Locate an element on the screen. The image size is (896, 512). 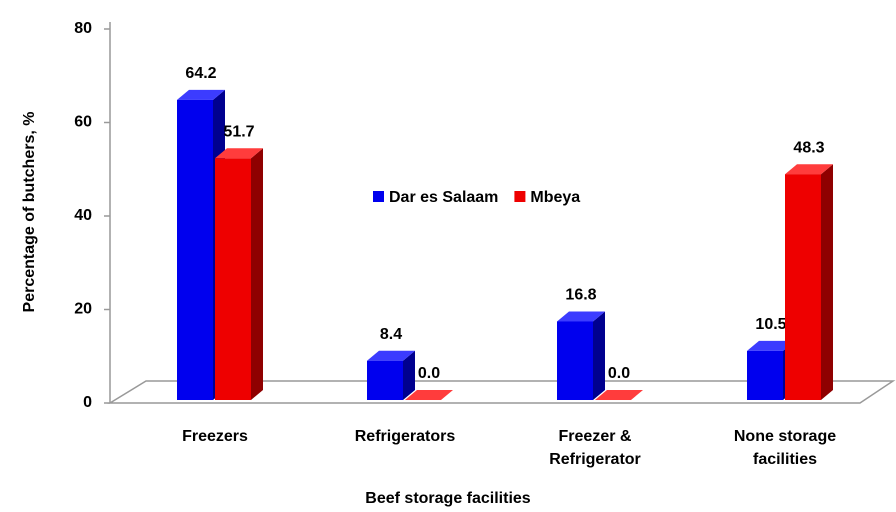
x-tick-label: Freezer & Refrigerator is located at coordinates (595, 448).